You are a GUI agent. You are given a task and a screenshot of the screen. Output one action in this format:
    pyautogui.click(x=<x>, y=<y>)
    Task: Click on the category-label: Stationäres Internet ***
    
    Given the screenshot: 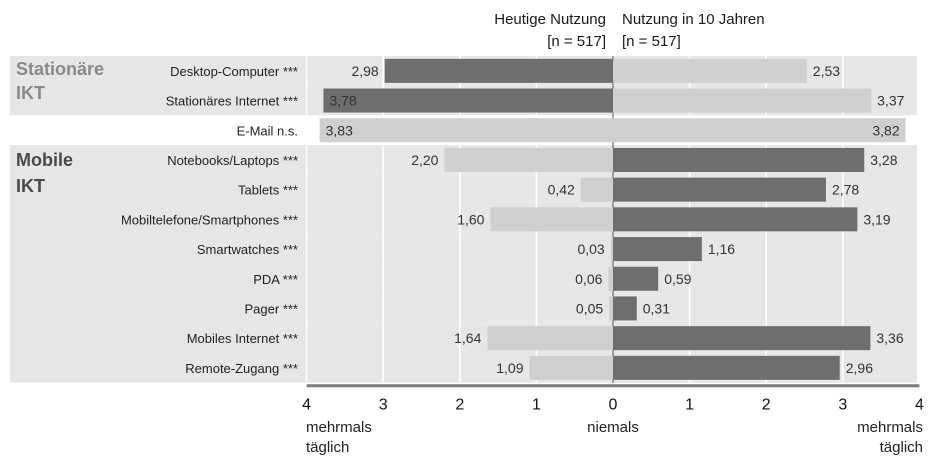 What is the action you would take?
    pyautogui.click(x=232, y=101)
    